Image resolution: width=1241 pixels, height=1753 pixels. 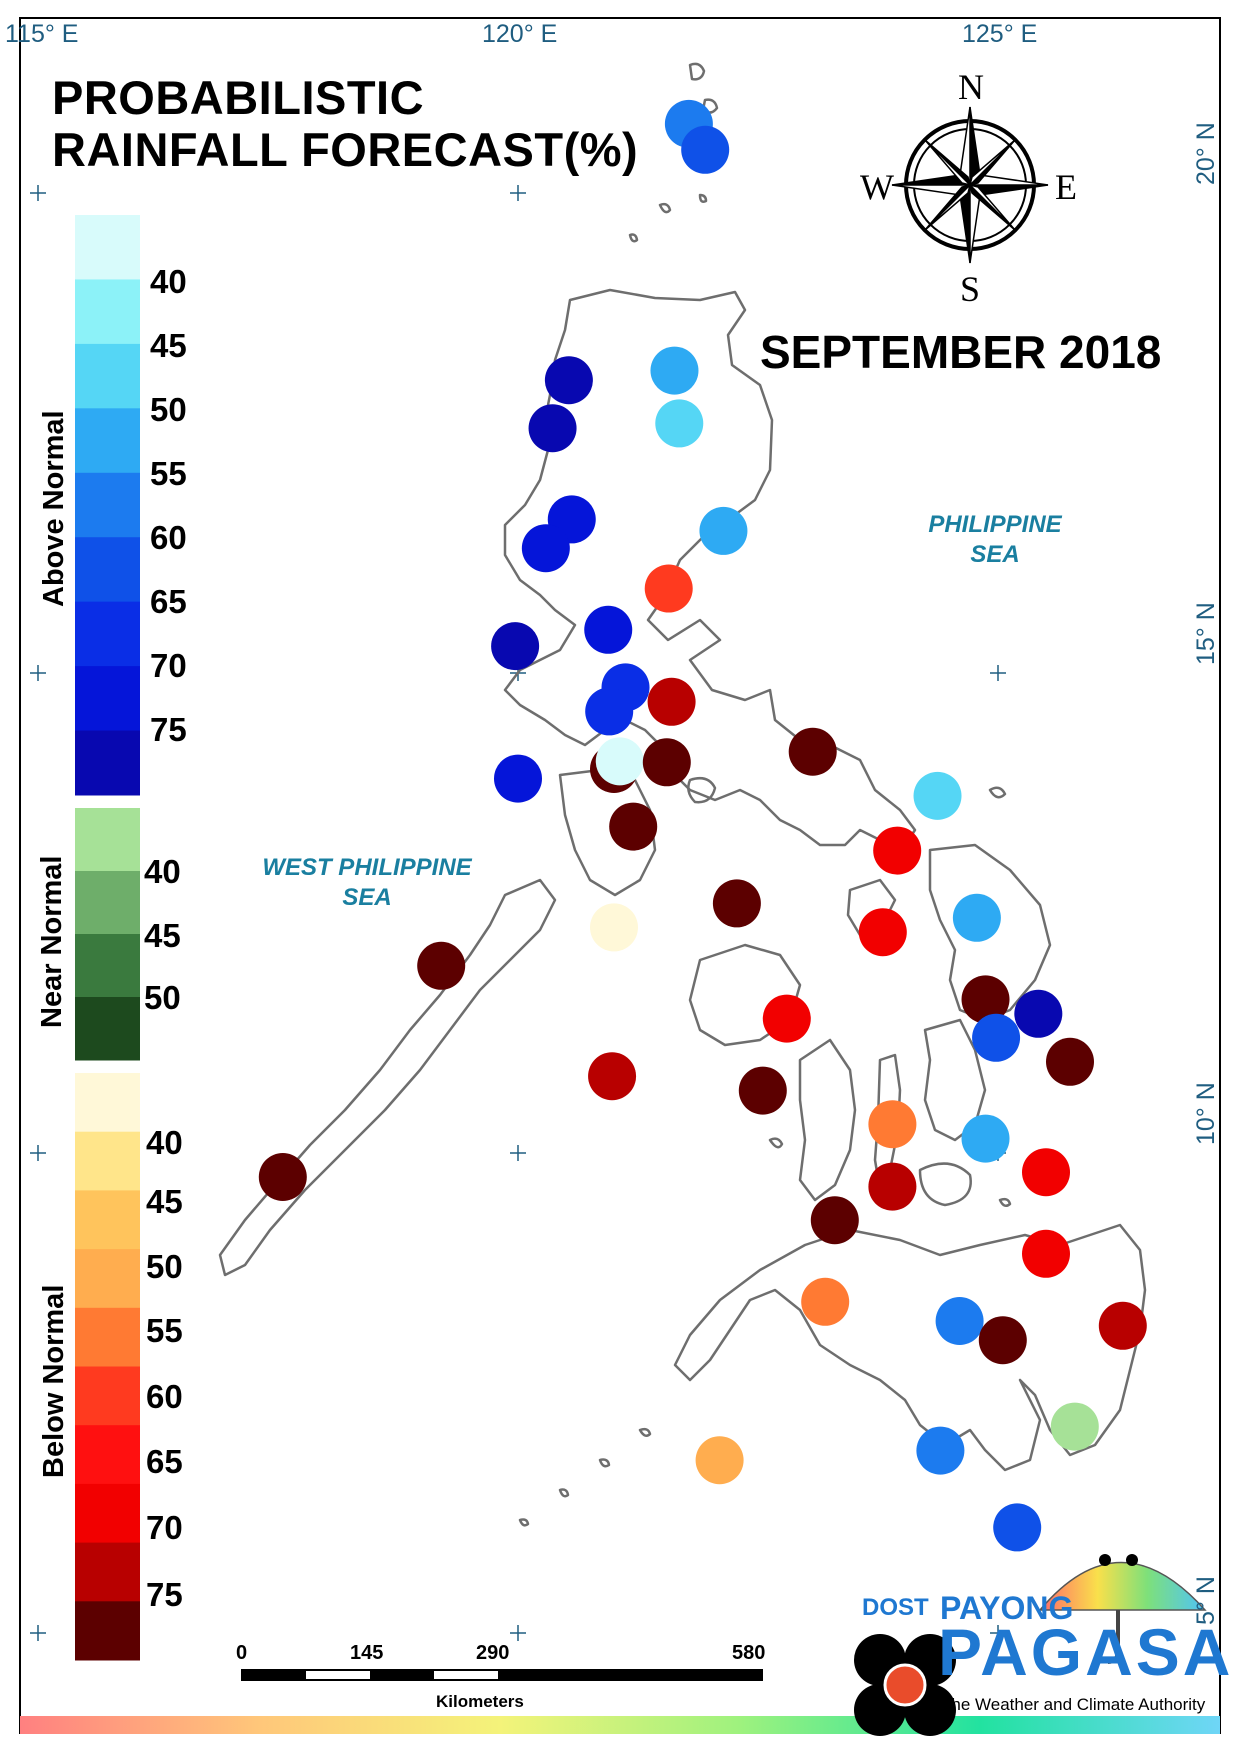 What do you see at coordinates (502, 1675) in the screenshot?
I see `scale-bar` at bounding box center [502, 1675].